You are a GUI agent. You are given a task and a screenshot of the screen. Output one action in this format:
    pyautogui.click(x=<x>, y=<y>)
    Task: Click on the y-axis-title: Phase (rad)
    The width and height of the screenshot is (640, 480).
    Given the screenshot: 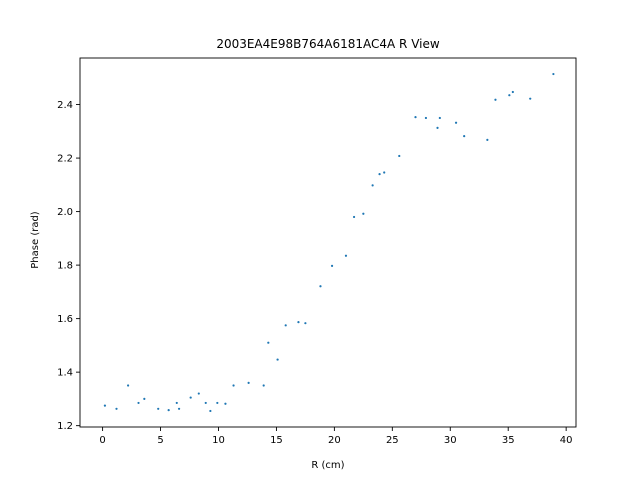 What is the action you would take?
    pyautogui.click(x=35, y=240)
    